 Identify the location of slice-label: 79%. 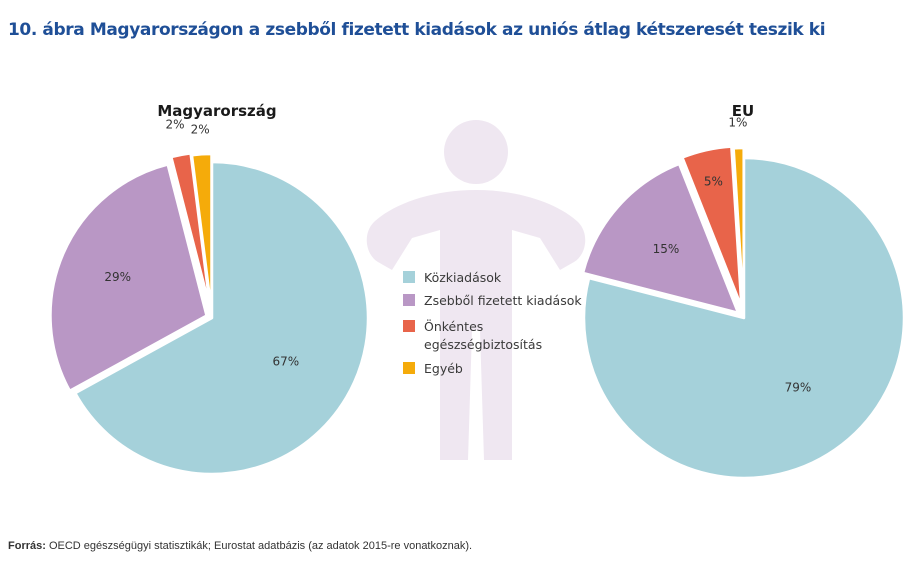
(798, 388).